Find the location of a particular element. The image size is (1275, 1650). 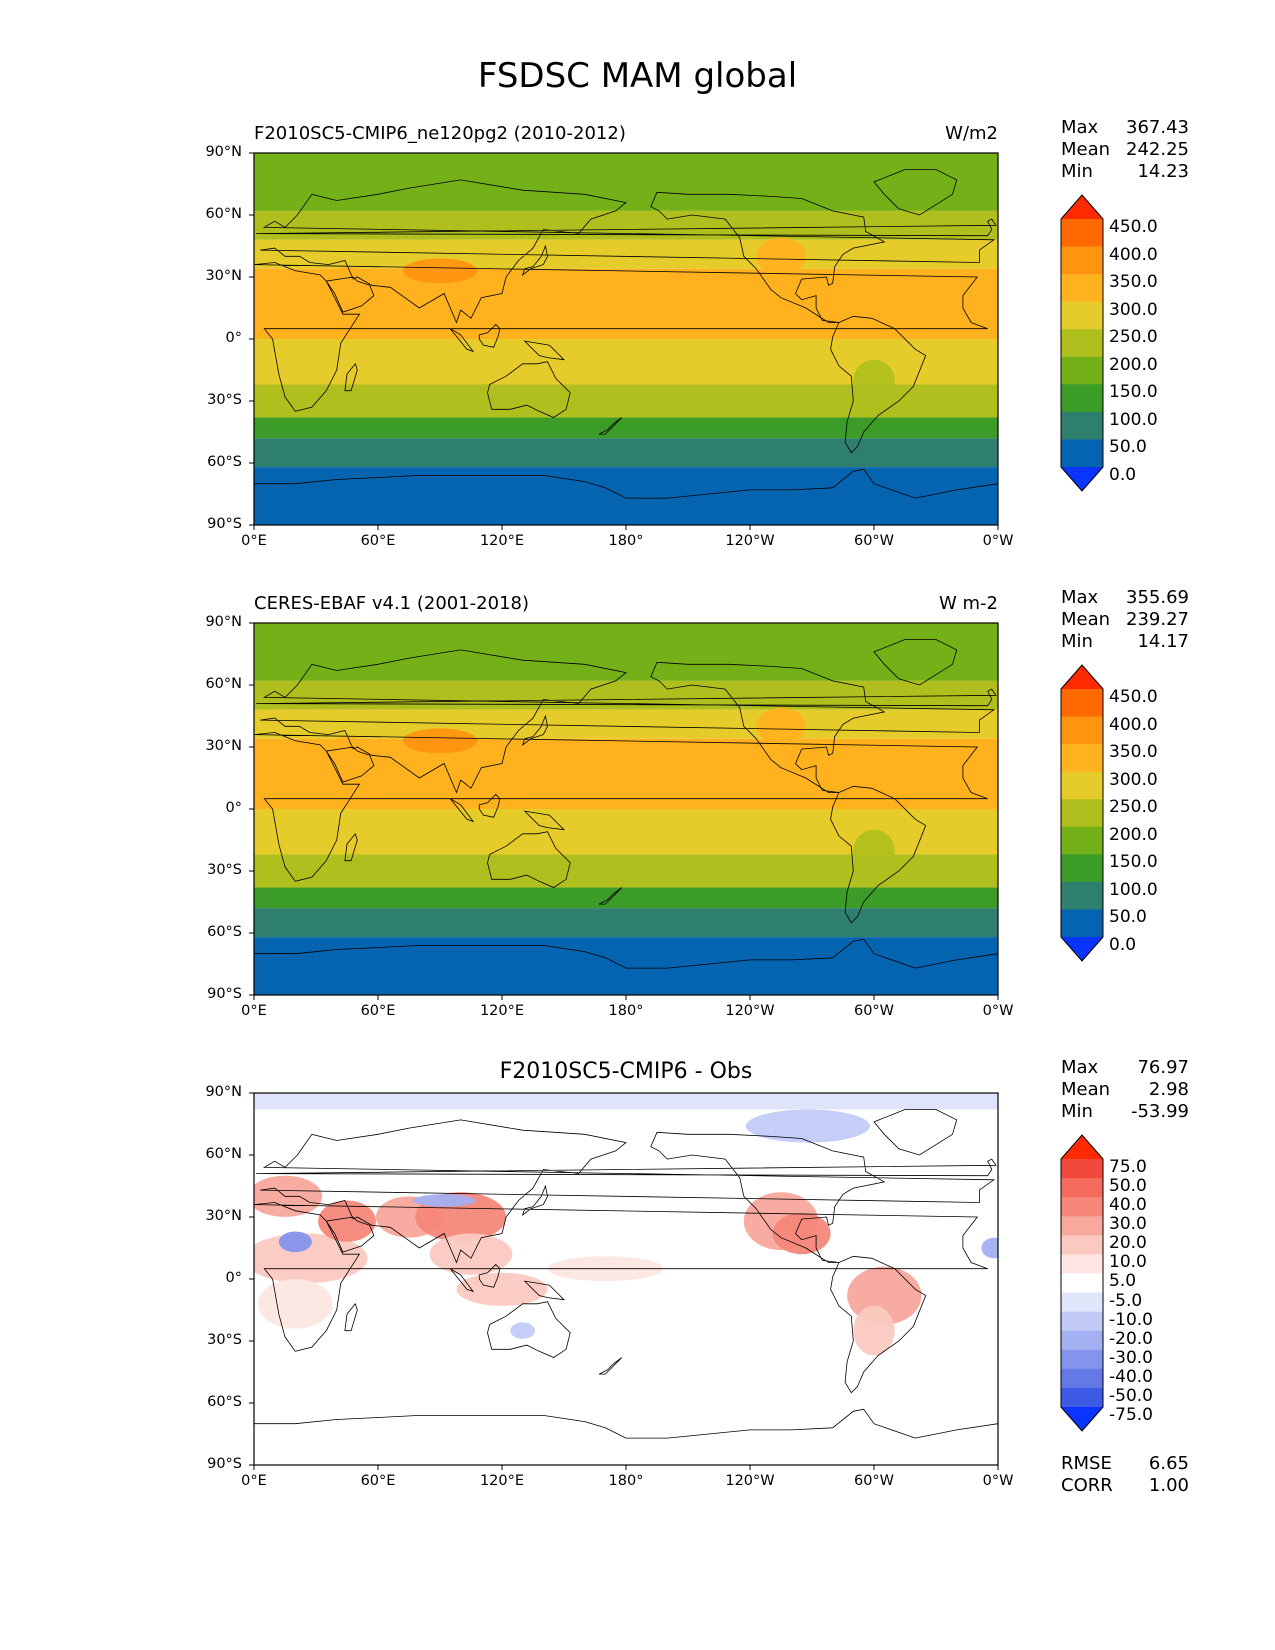

colorbar-label: -20.0 is located at coordinates (1131, 1338).